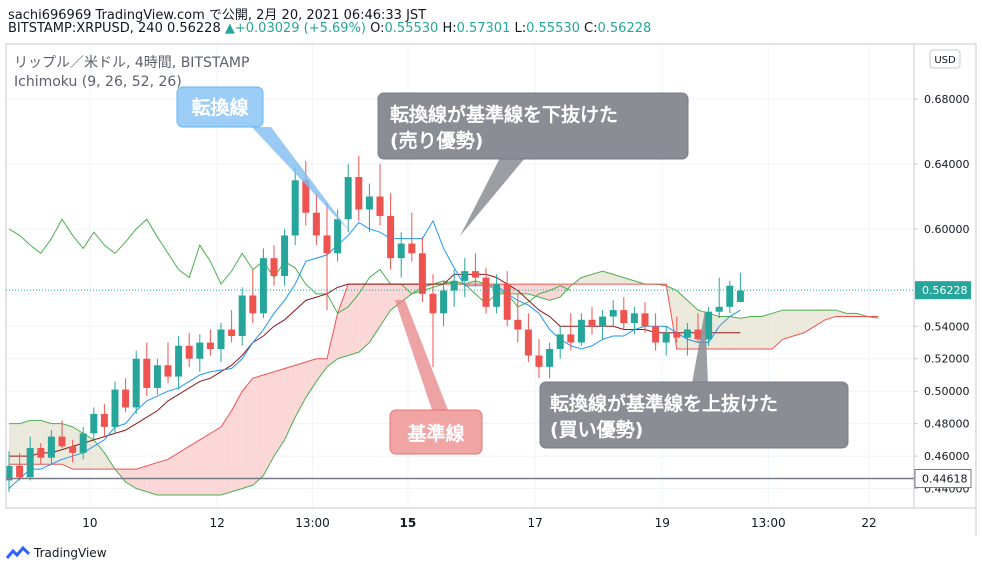 The image size is (982, 574). I want to click on bull-cross-callout-box, so click(694, 415).